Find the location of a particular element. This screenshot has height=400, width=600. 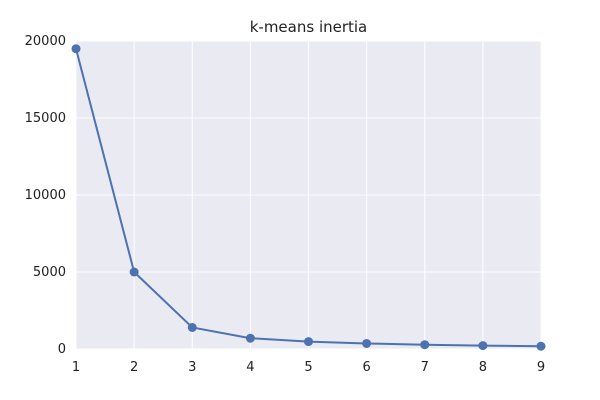

x-tick-label: 9 is located at coordinates (541, 367).